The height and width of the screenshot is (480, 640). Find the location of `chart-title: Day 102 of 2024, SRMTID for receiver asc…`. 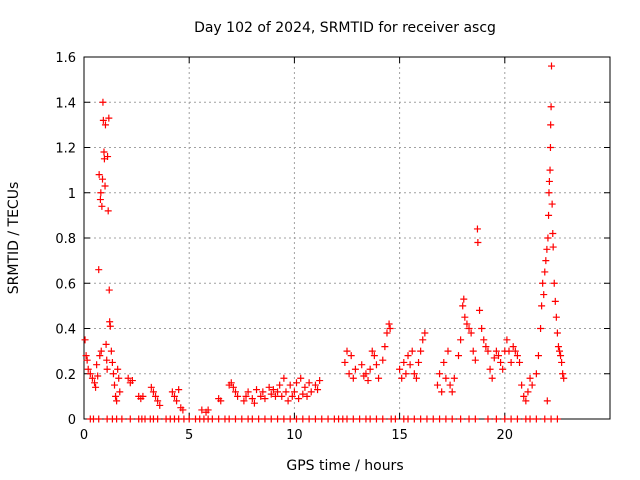

chart-title: Day 102 of 2024, SRMTID for receiver asc… is located at coordinates (345, 28).